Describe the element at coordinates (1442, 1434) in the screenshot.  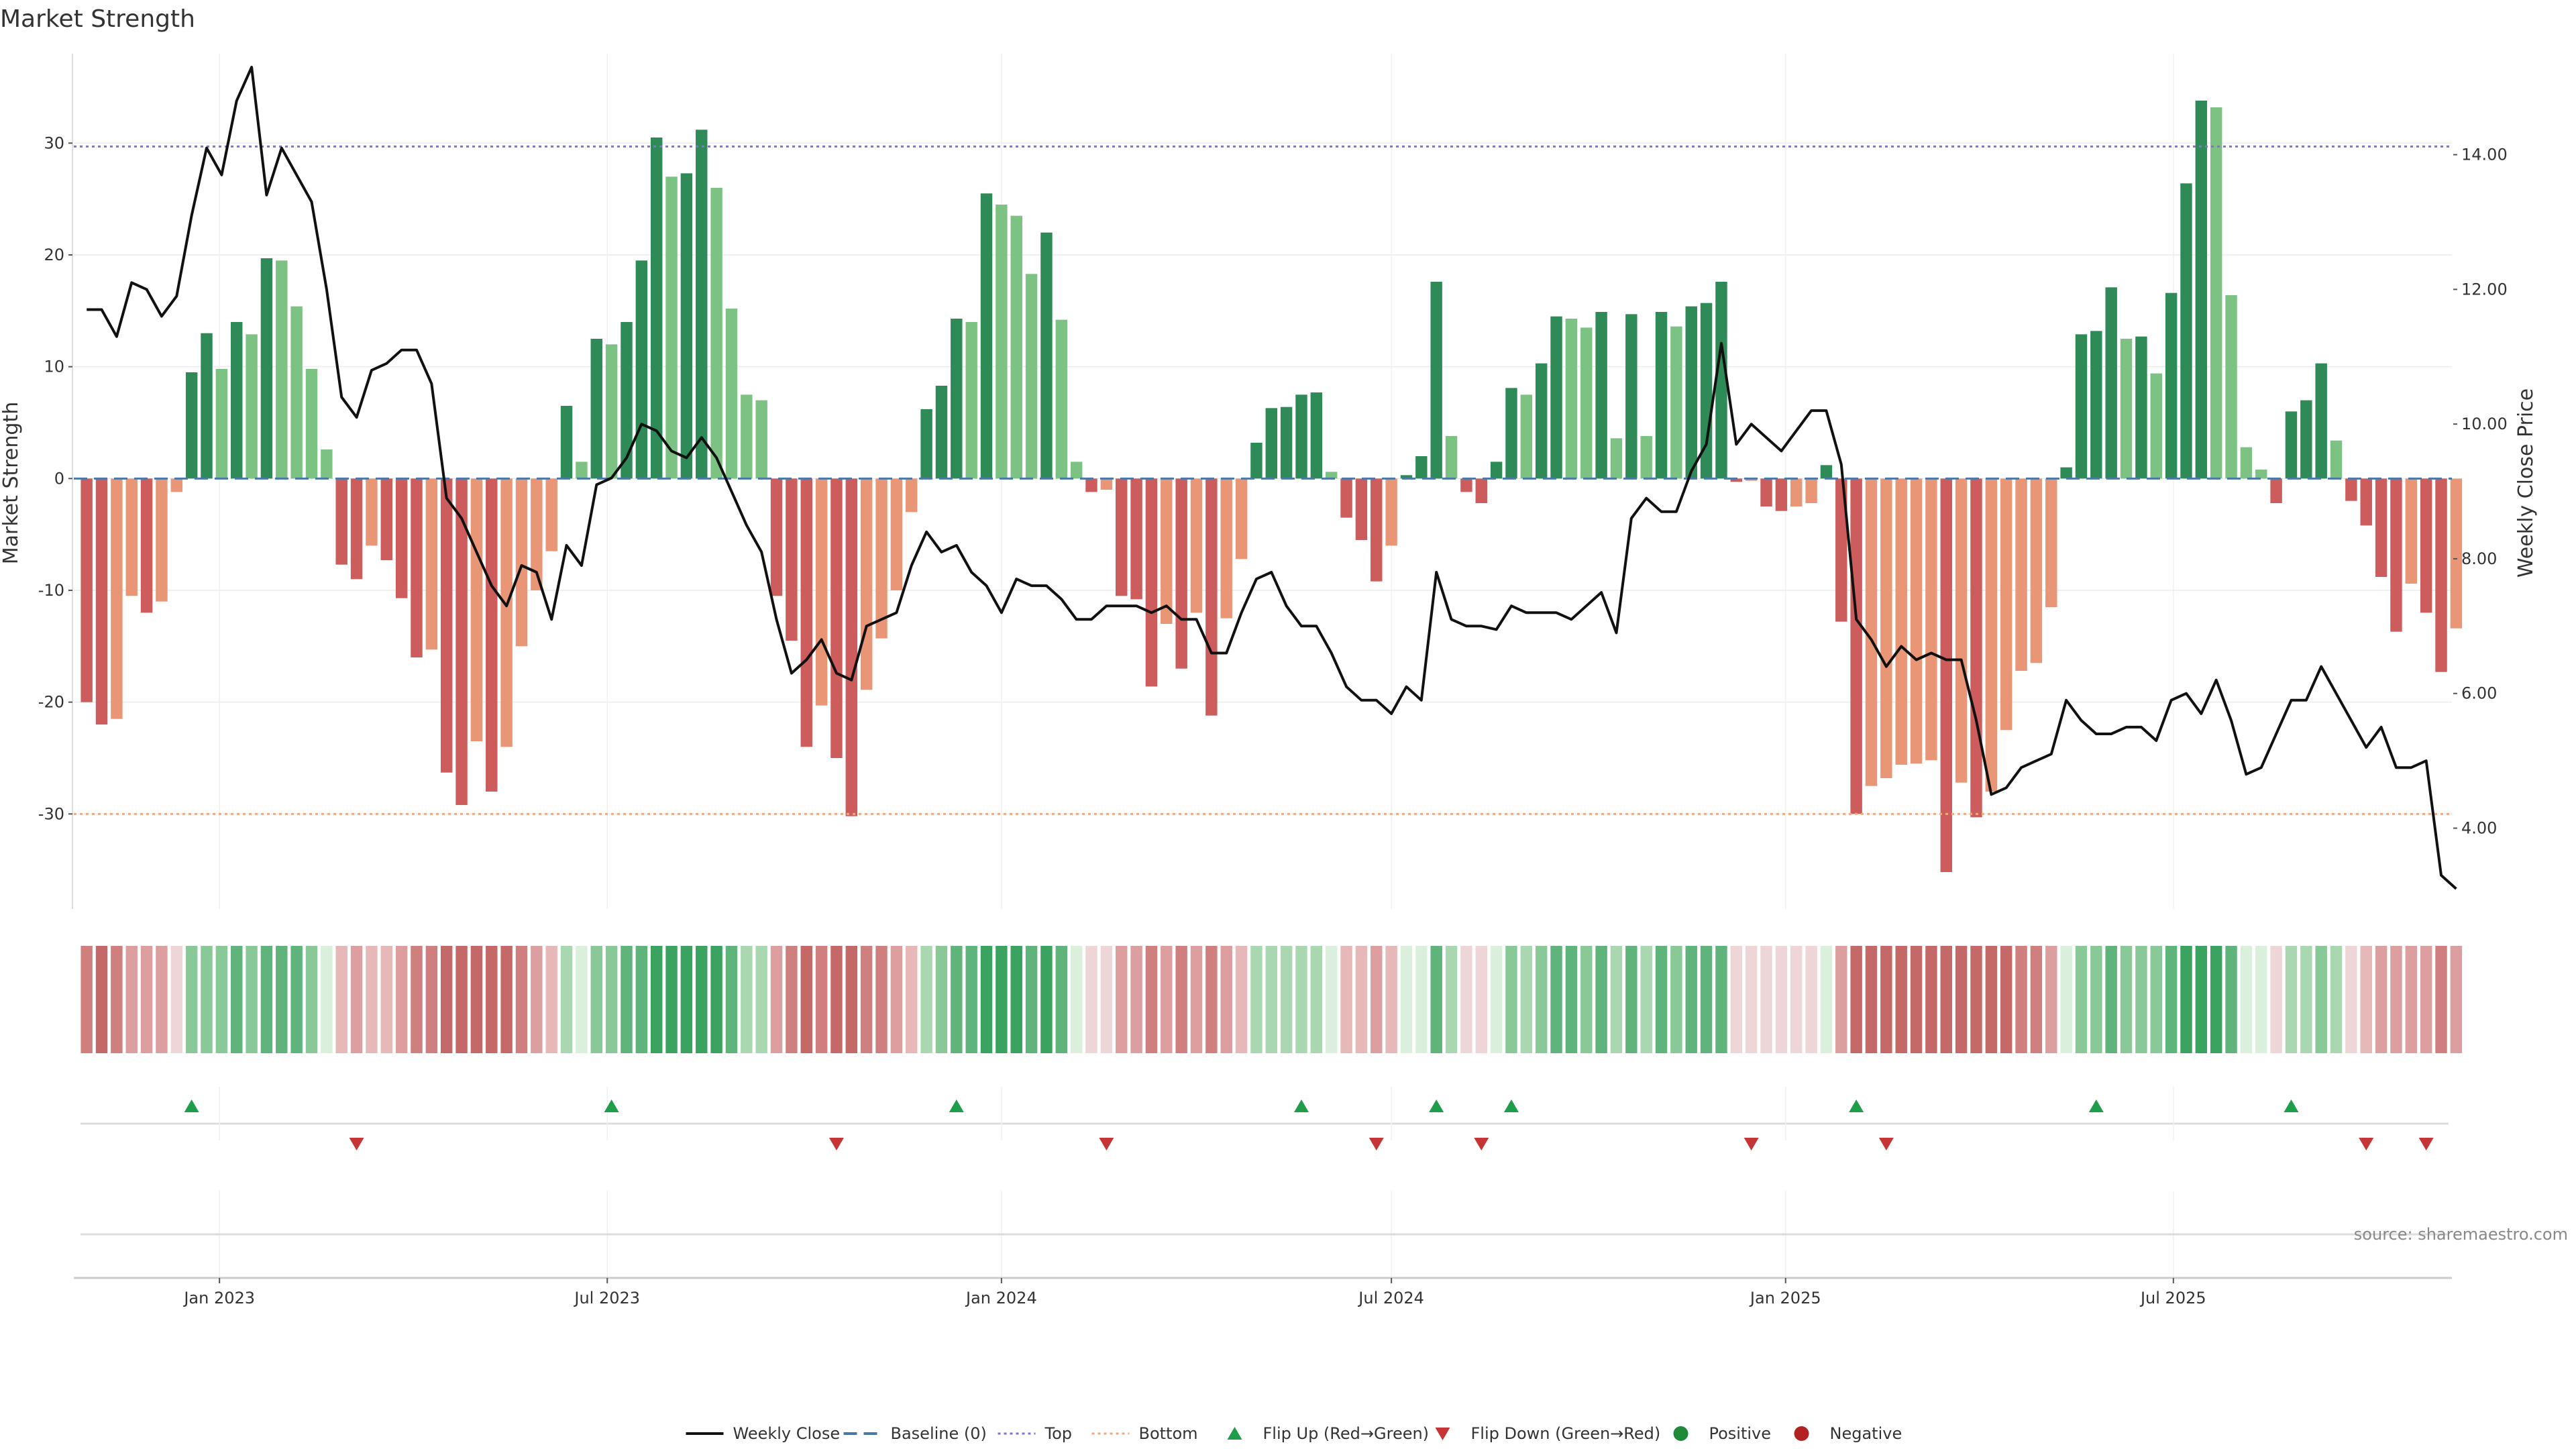
I see `legend-swatch` at that location.